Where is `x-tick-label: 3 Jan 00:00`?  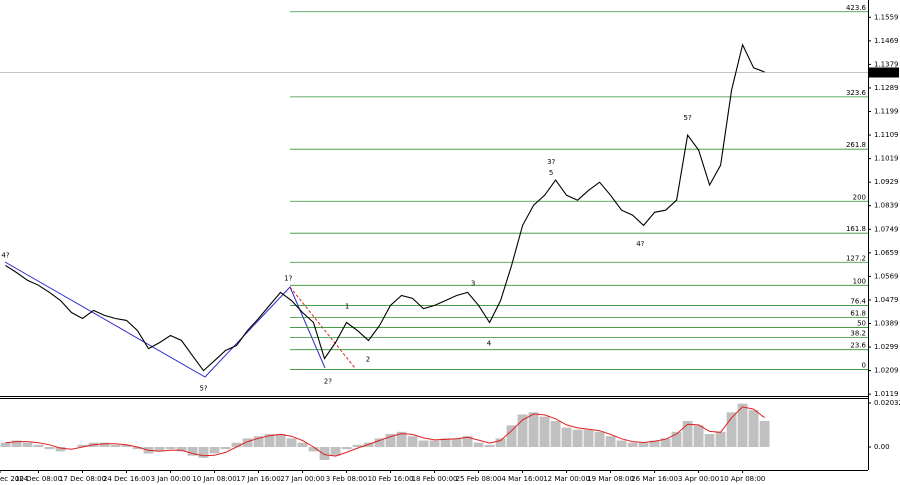
x-tick-label: 3 Jan 00:00 is located at coordinates (171, 479).